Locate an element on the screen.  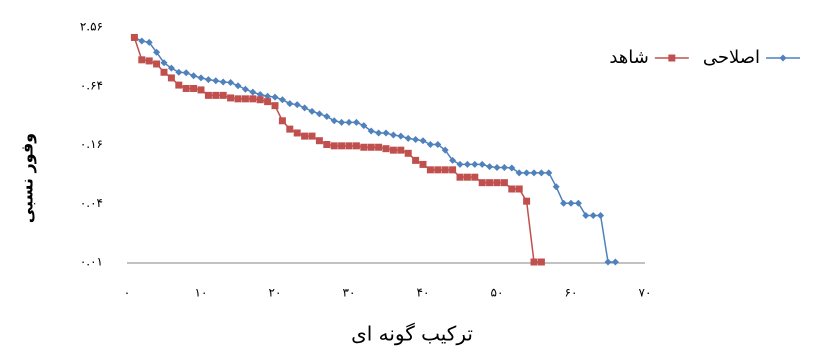
x-tick-label: ۳۰ is located at coordinates (349, 293).